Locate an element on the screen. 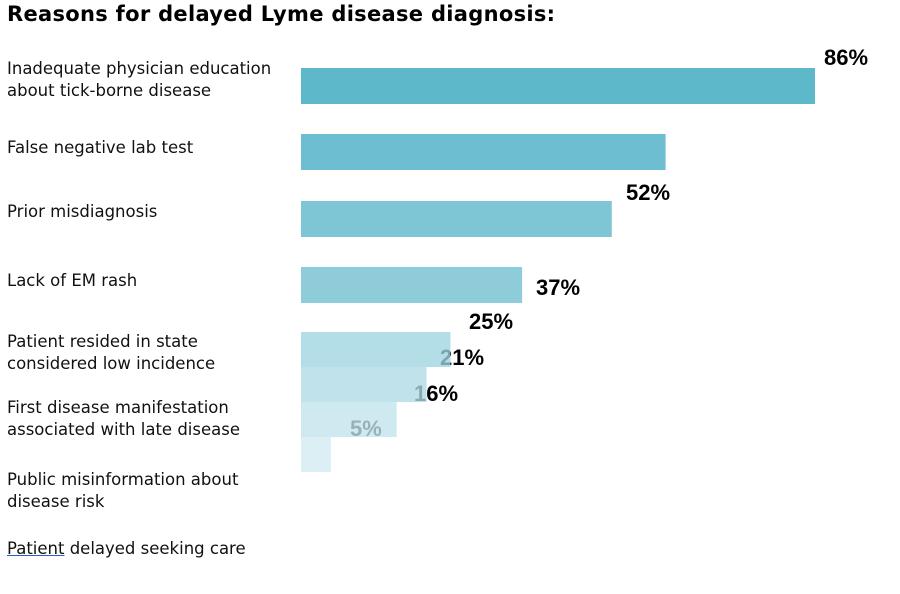 The image size is (900, 594). category-label-false-negative: False negative lab test is located at coordinates (100, 147).